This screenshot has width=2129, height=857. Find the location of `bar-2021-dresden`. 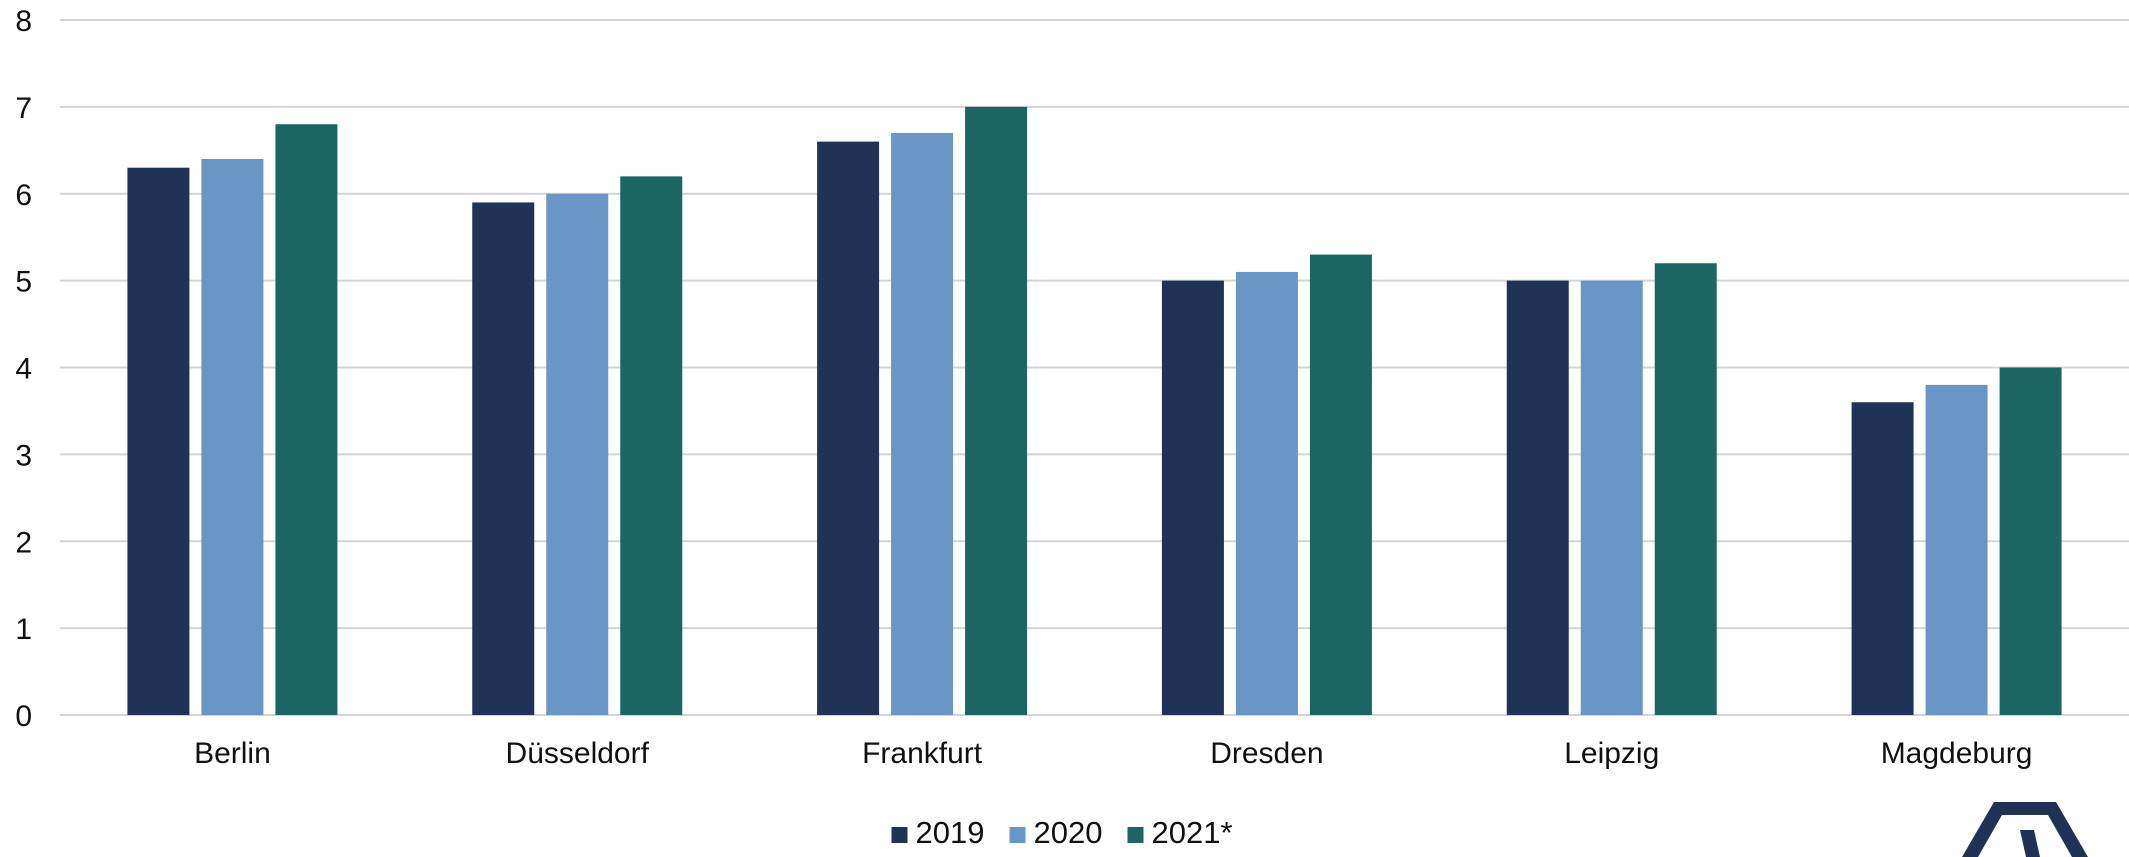

bar-2021-dresden is located at coordinates (1340, 484).